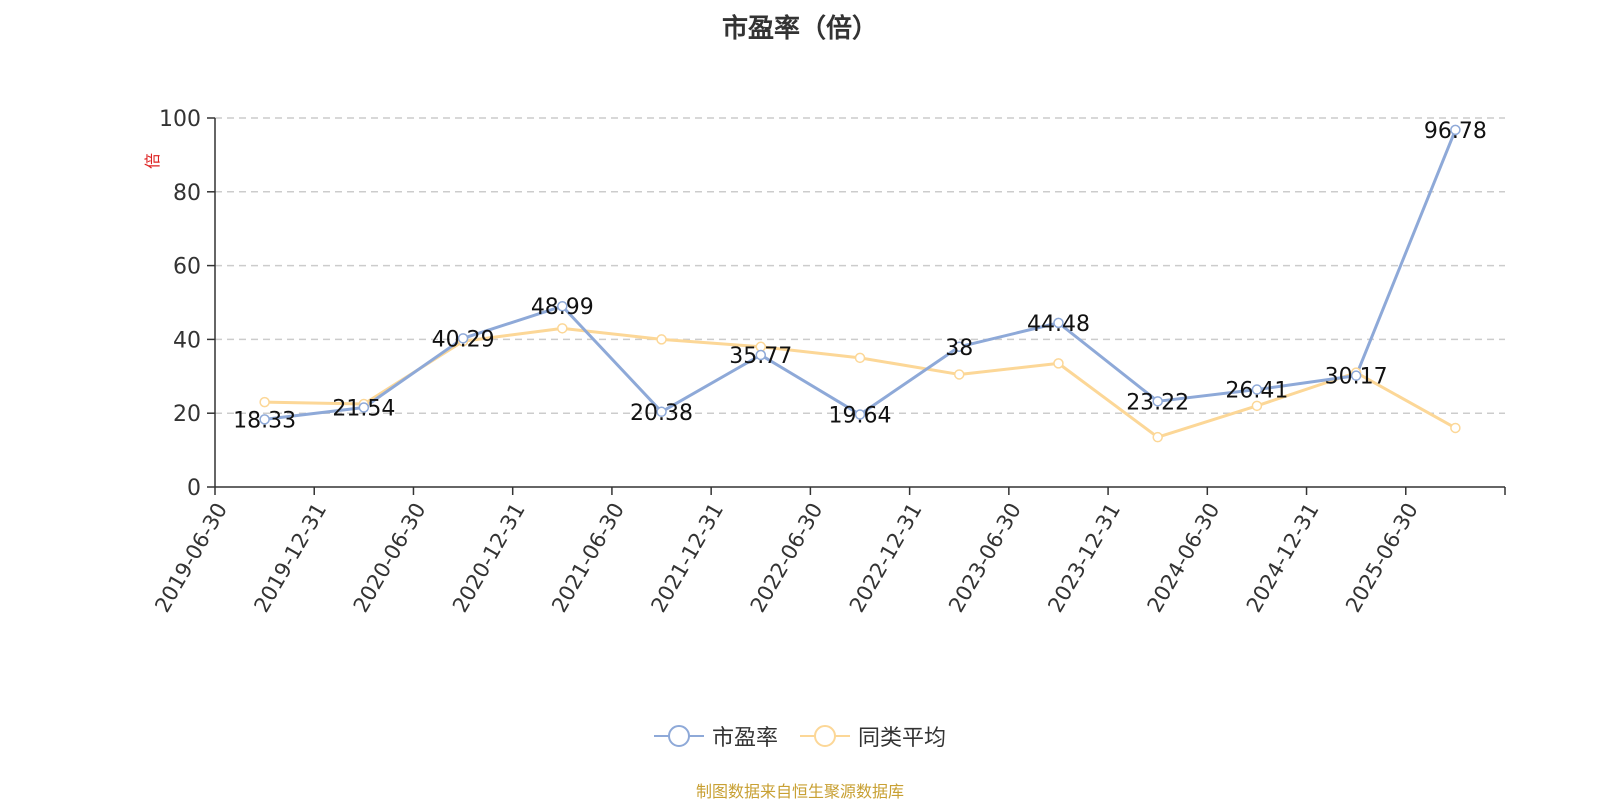 Image resolution: width=1600 pixels, height=802 pixels. I want to click on y-tick-label: 80, so click(187, 193).